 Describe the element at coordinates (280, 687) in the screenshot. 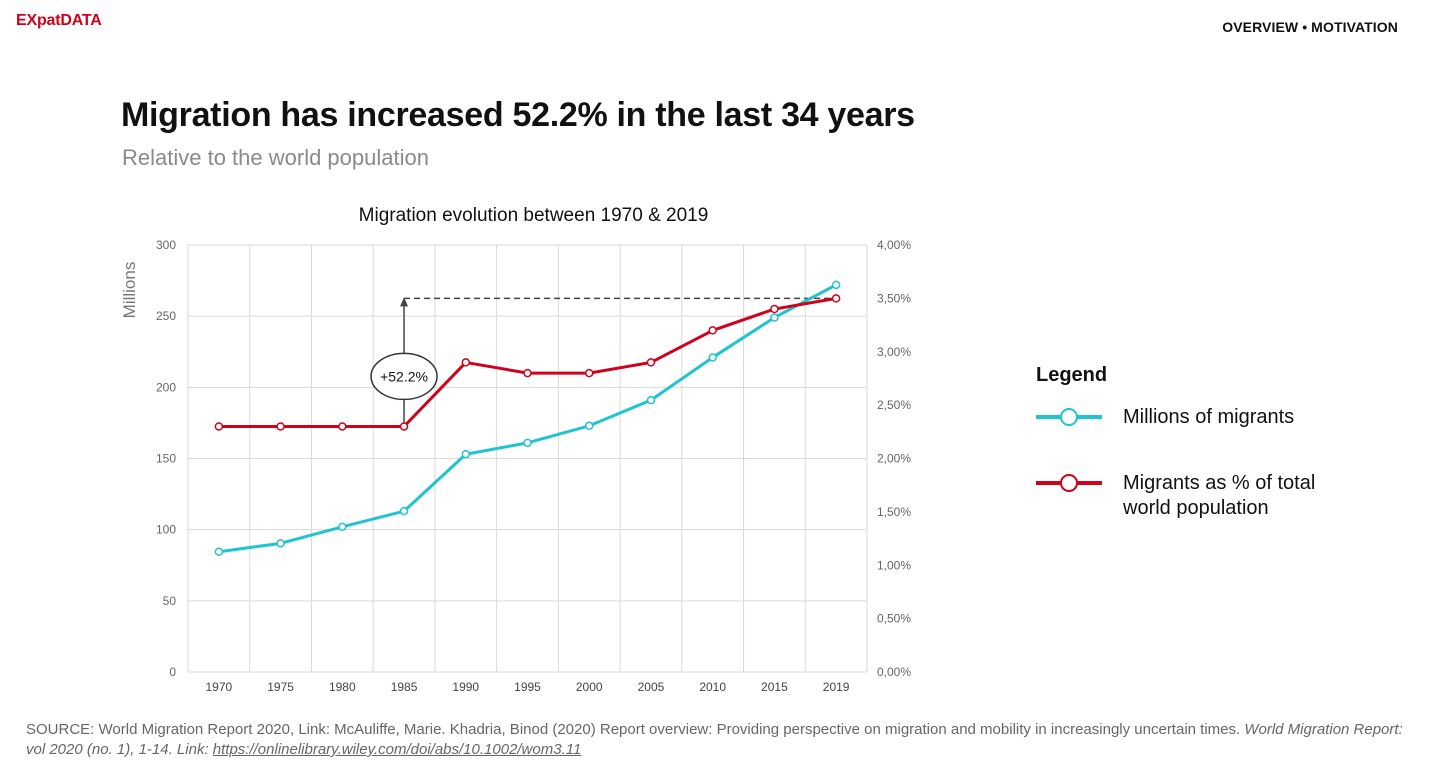

I see `x-tick-label: 1975` at that location.